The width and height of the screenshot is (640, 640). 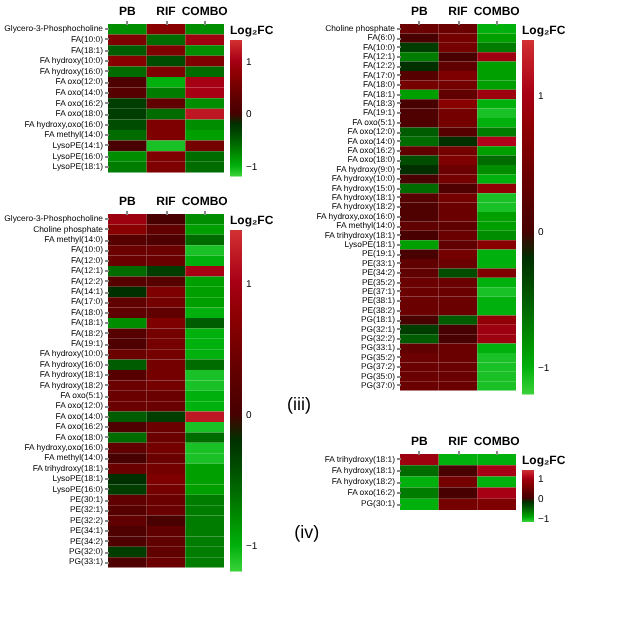 What do you see at coordinates (299, 404) in the screenshot?
I see `text: (iii)` at bounding box center [299, 404].